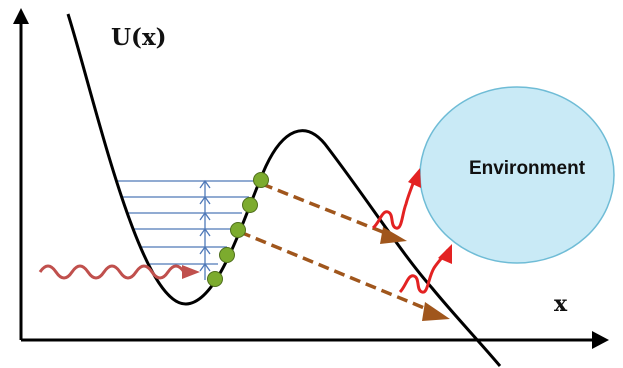 The width and height of the screenshot is (623, 368). What do you see at coordinates (139, 37) in the screenshot?
I see `potential-label: U(x)` at bounding box center [139, 37].